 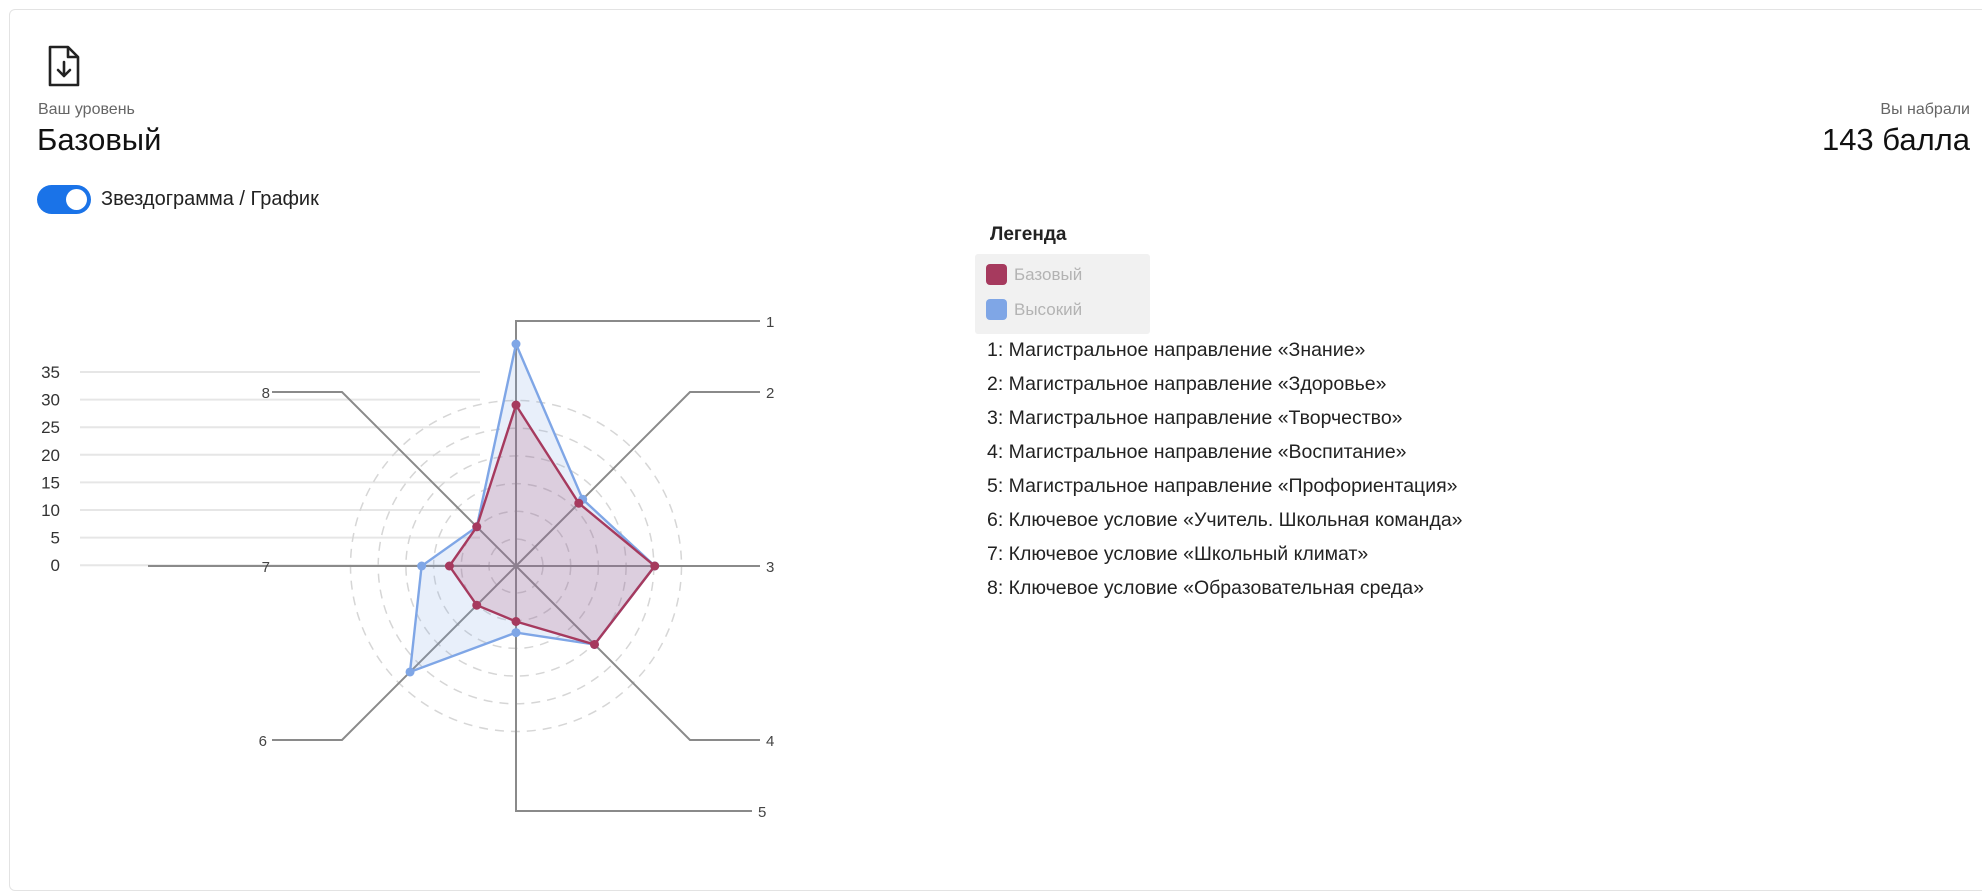 What do you see at coordinates (996, 309) in the screenshot?
I see `legend-swatch-high` at bounding box center [996, 309].